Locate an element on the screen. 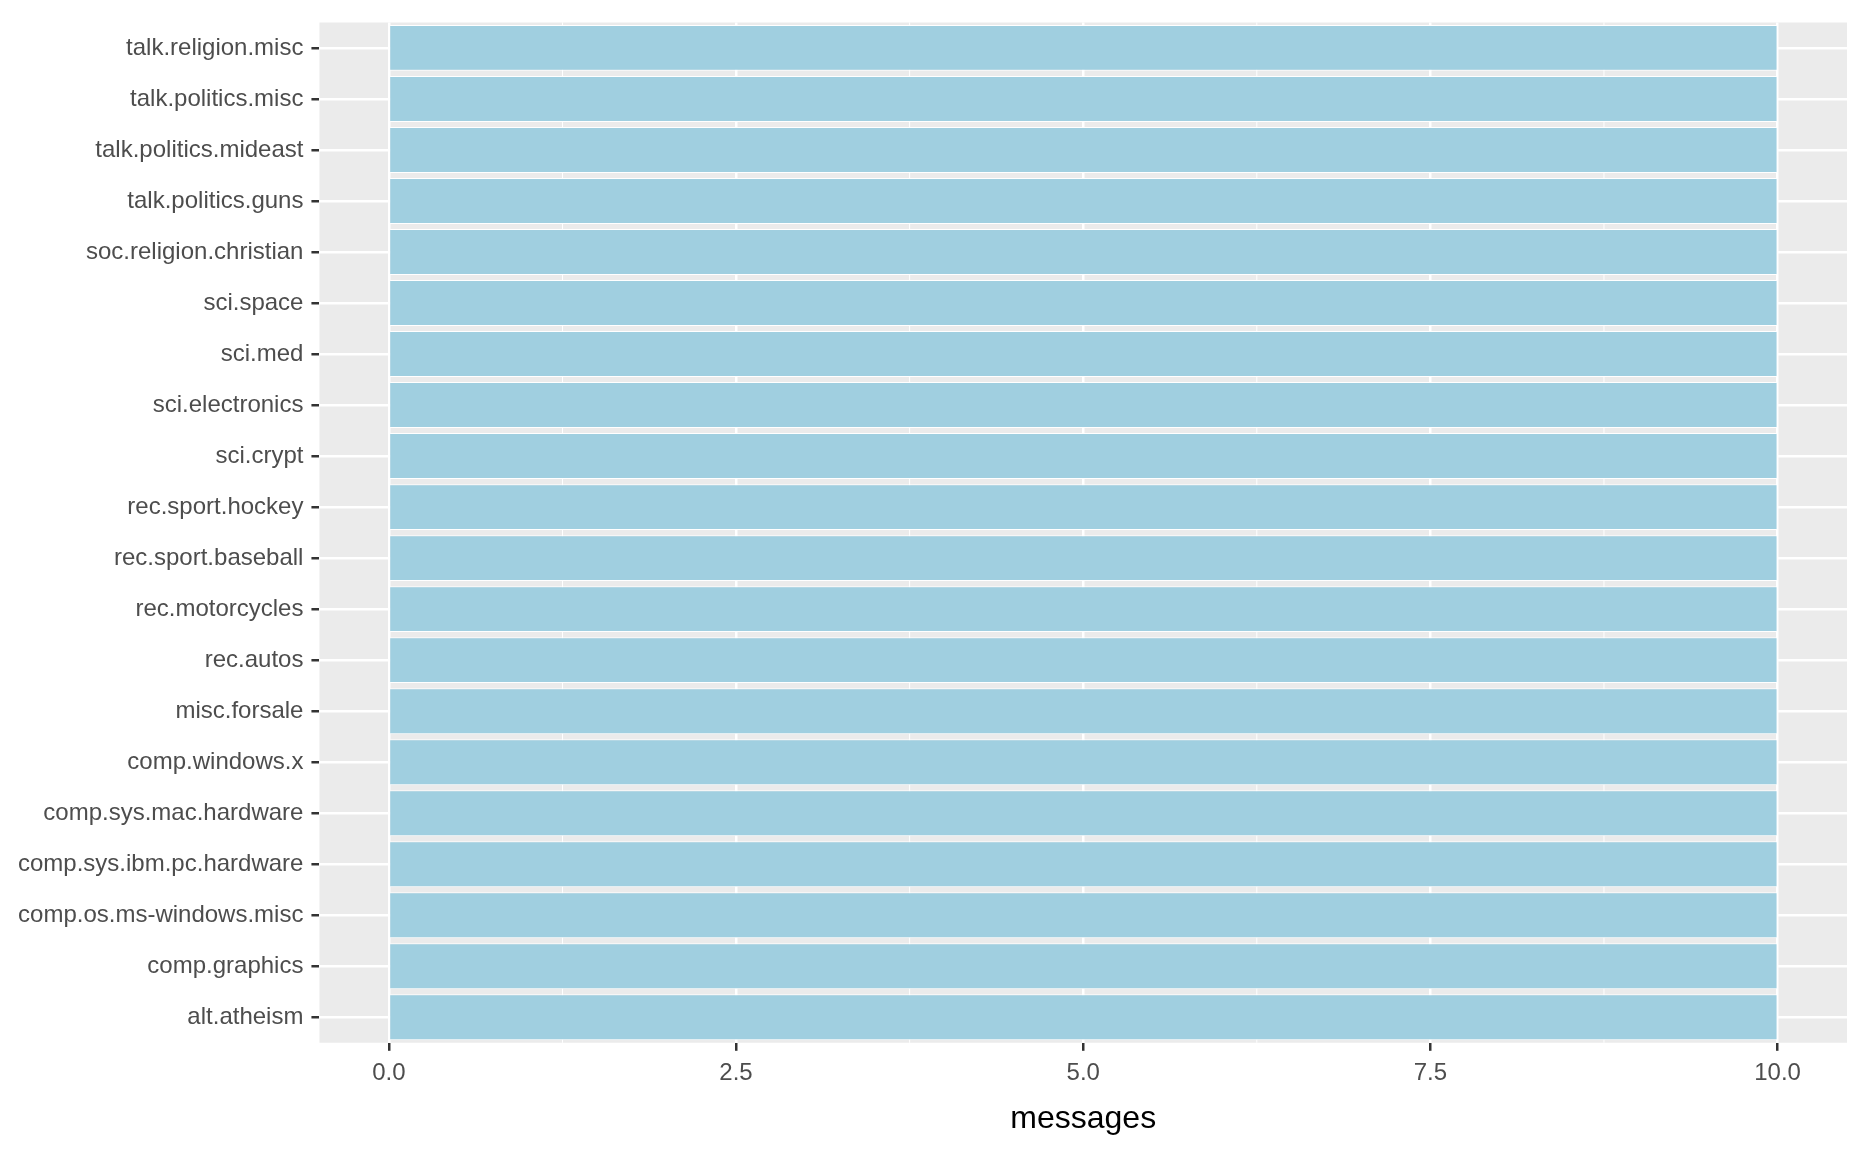 This screenshot has height=1152, width=1872. y-tick-label: comp.sys.mac.hardware is located at coordinates (173, 811).